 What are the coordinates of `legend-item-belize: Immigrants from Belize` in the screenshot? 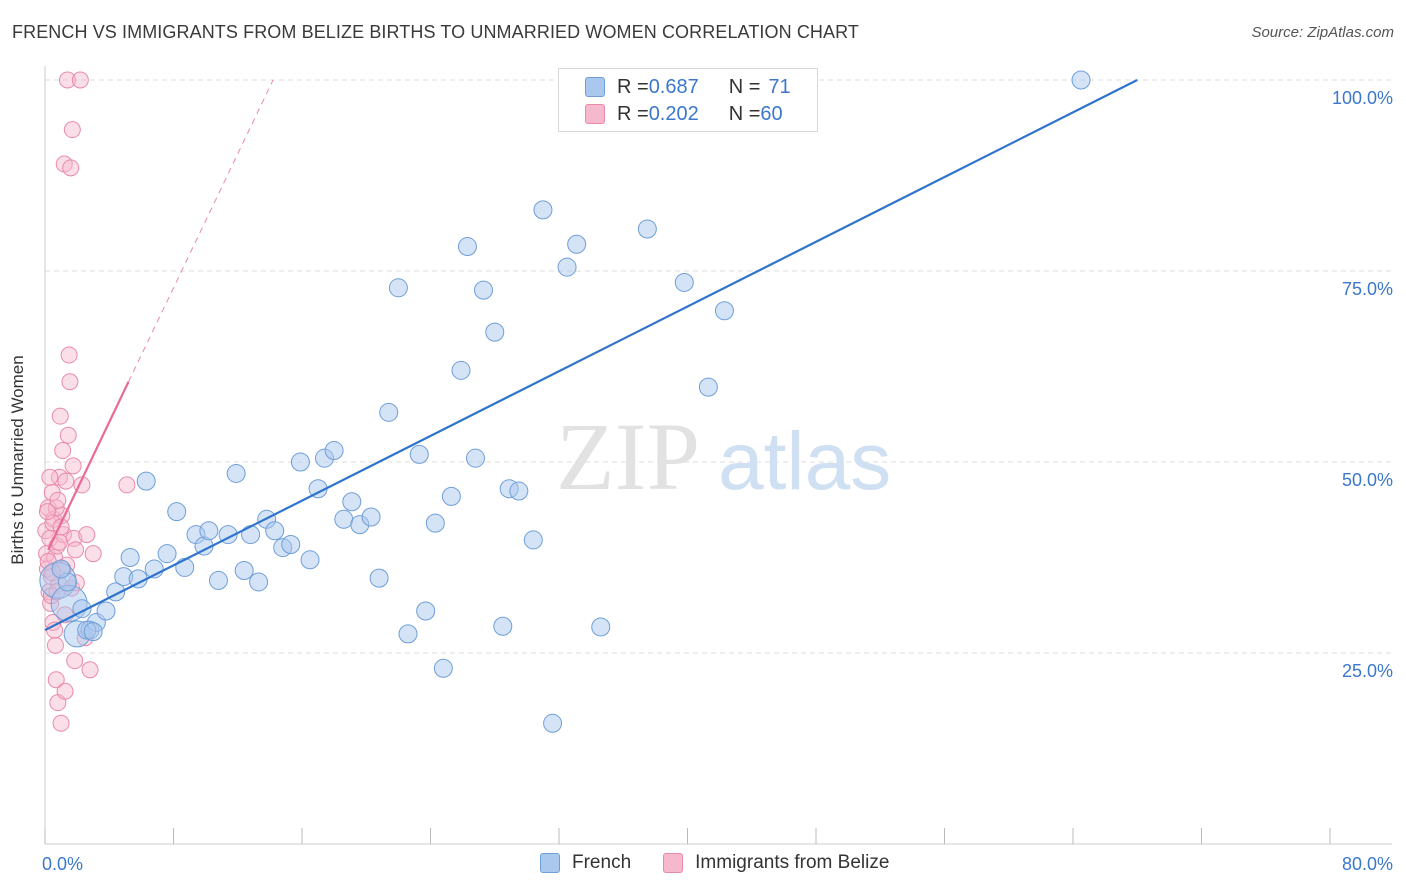 It's located at (776, 863).